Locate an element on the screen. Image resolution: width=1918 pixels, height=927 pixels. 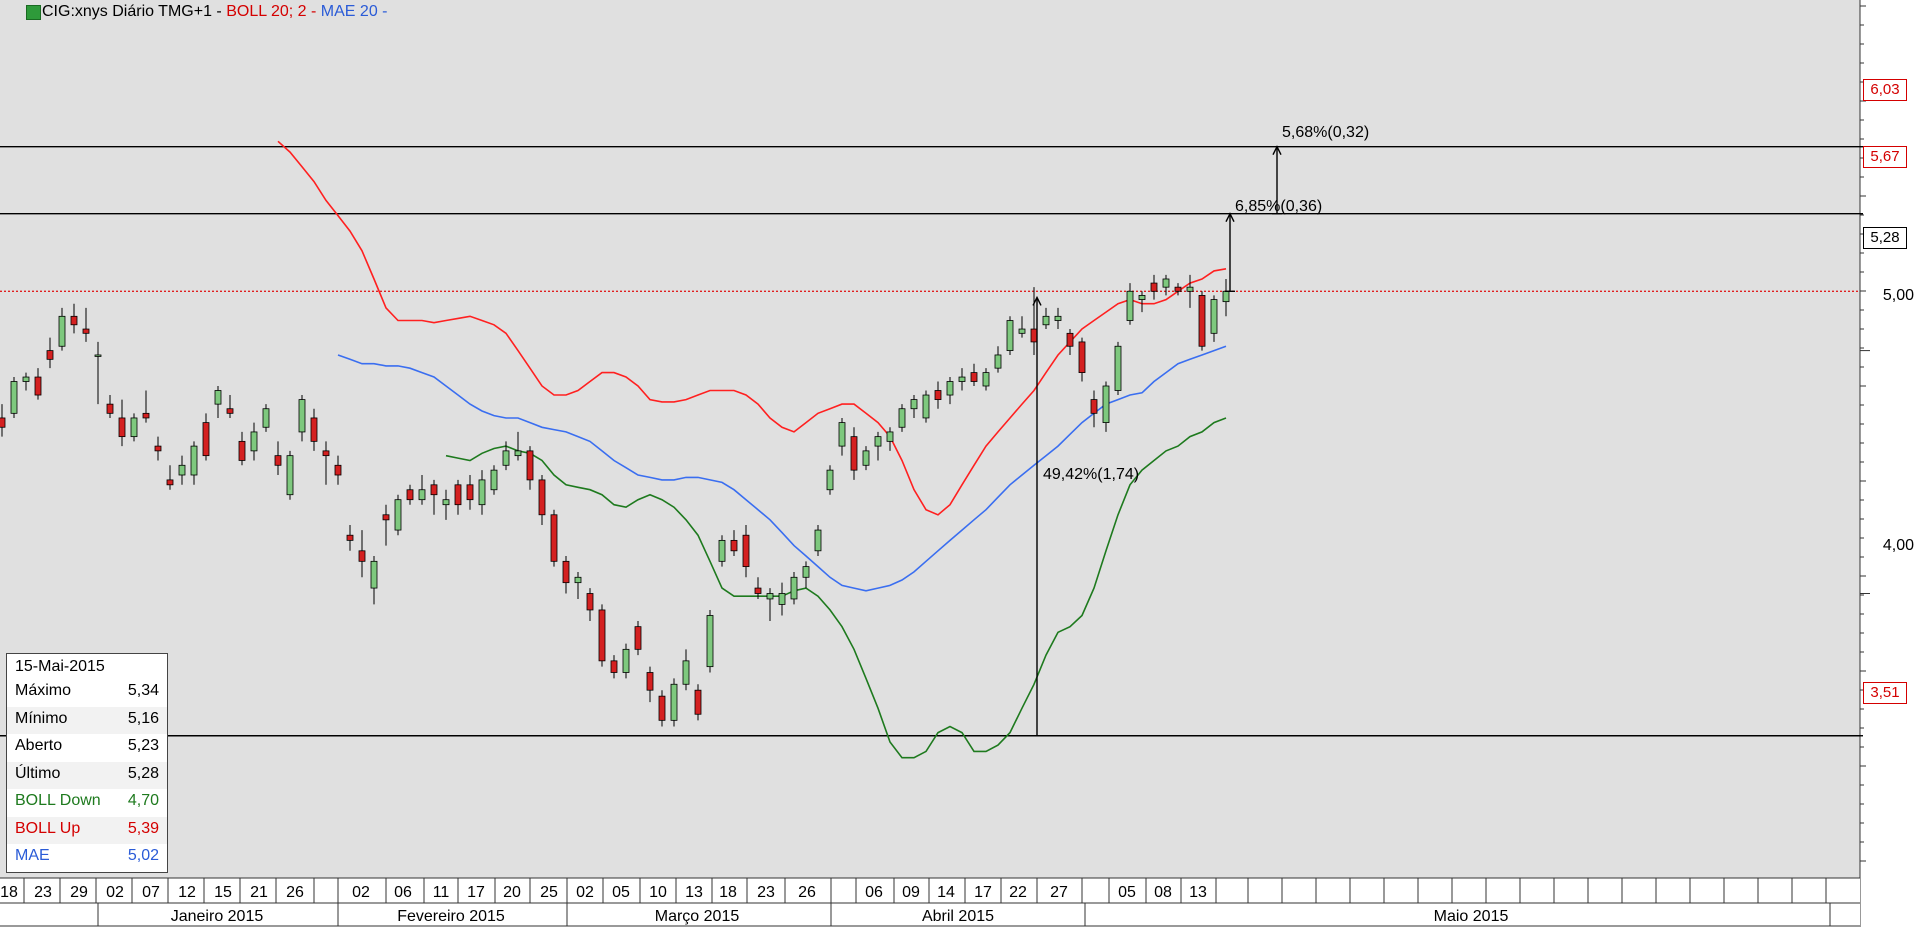
x-day-label: 23 is located at coordinates (43, 892).